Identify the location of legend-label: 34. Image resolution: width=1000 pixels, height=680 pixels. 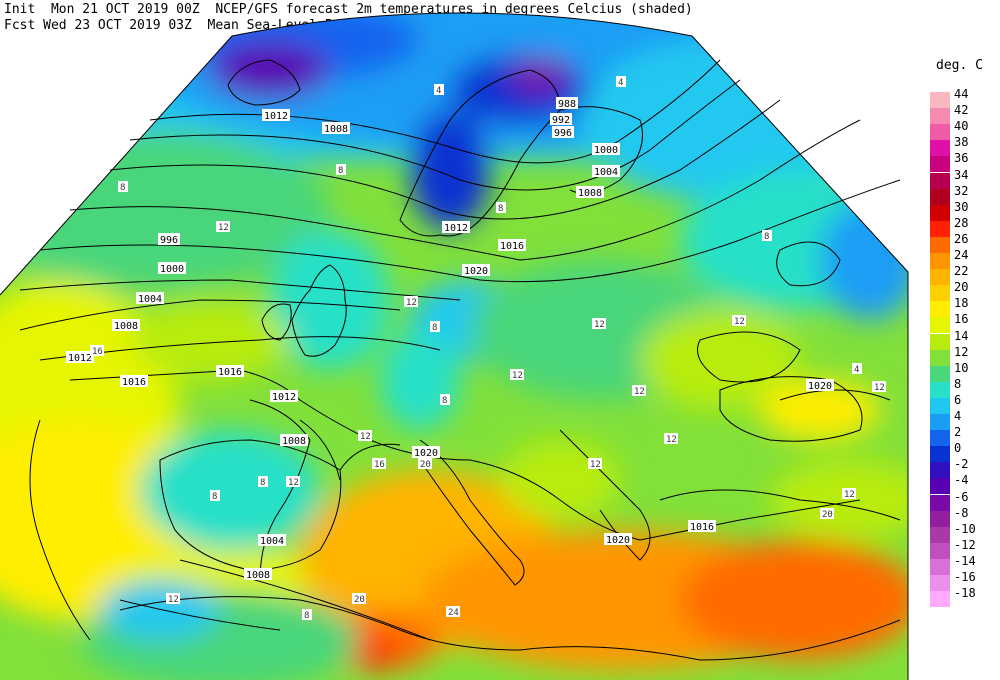
(961, 174).